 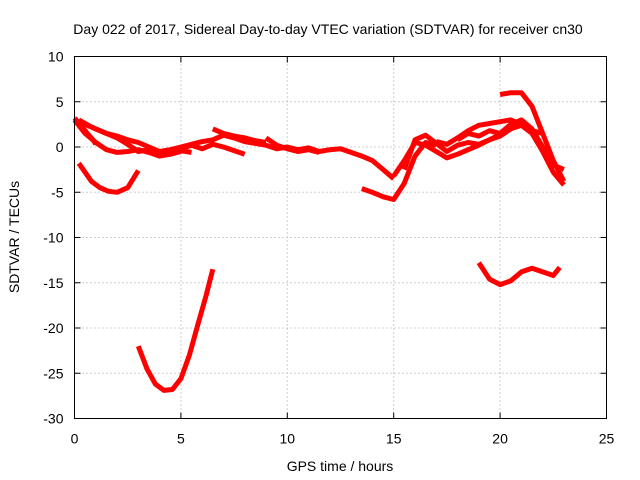 What do you see at coordinates (57, 192) in the screenshot?
I see `y-tick-label: -5` at bounding box center [57, 192].